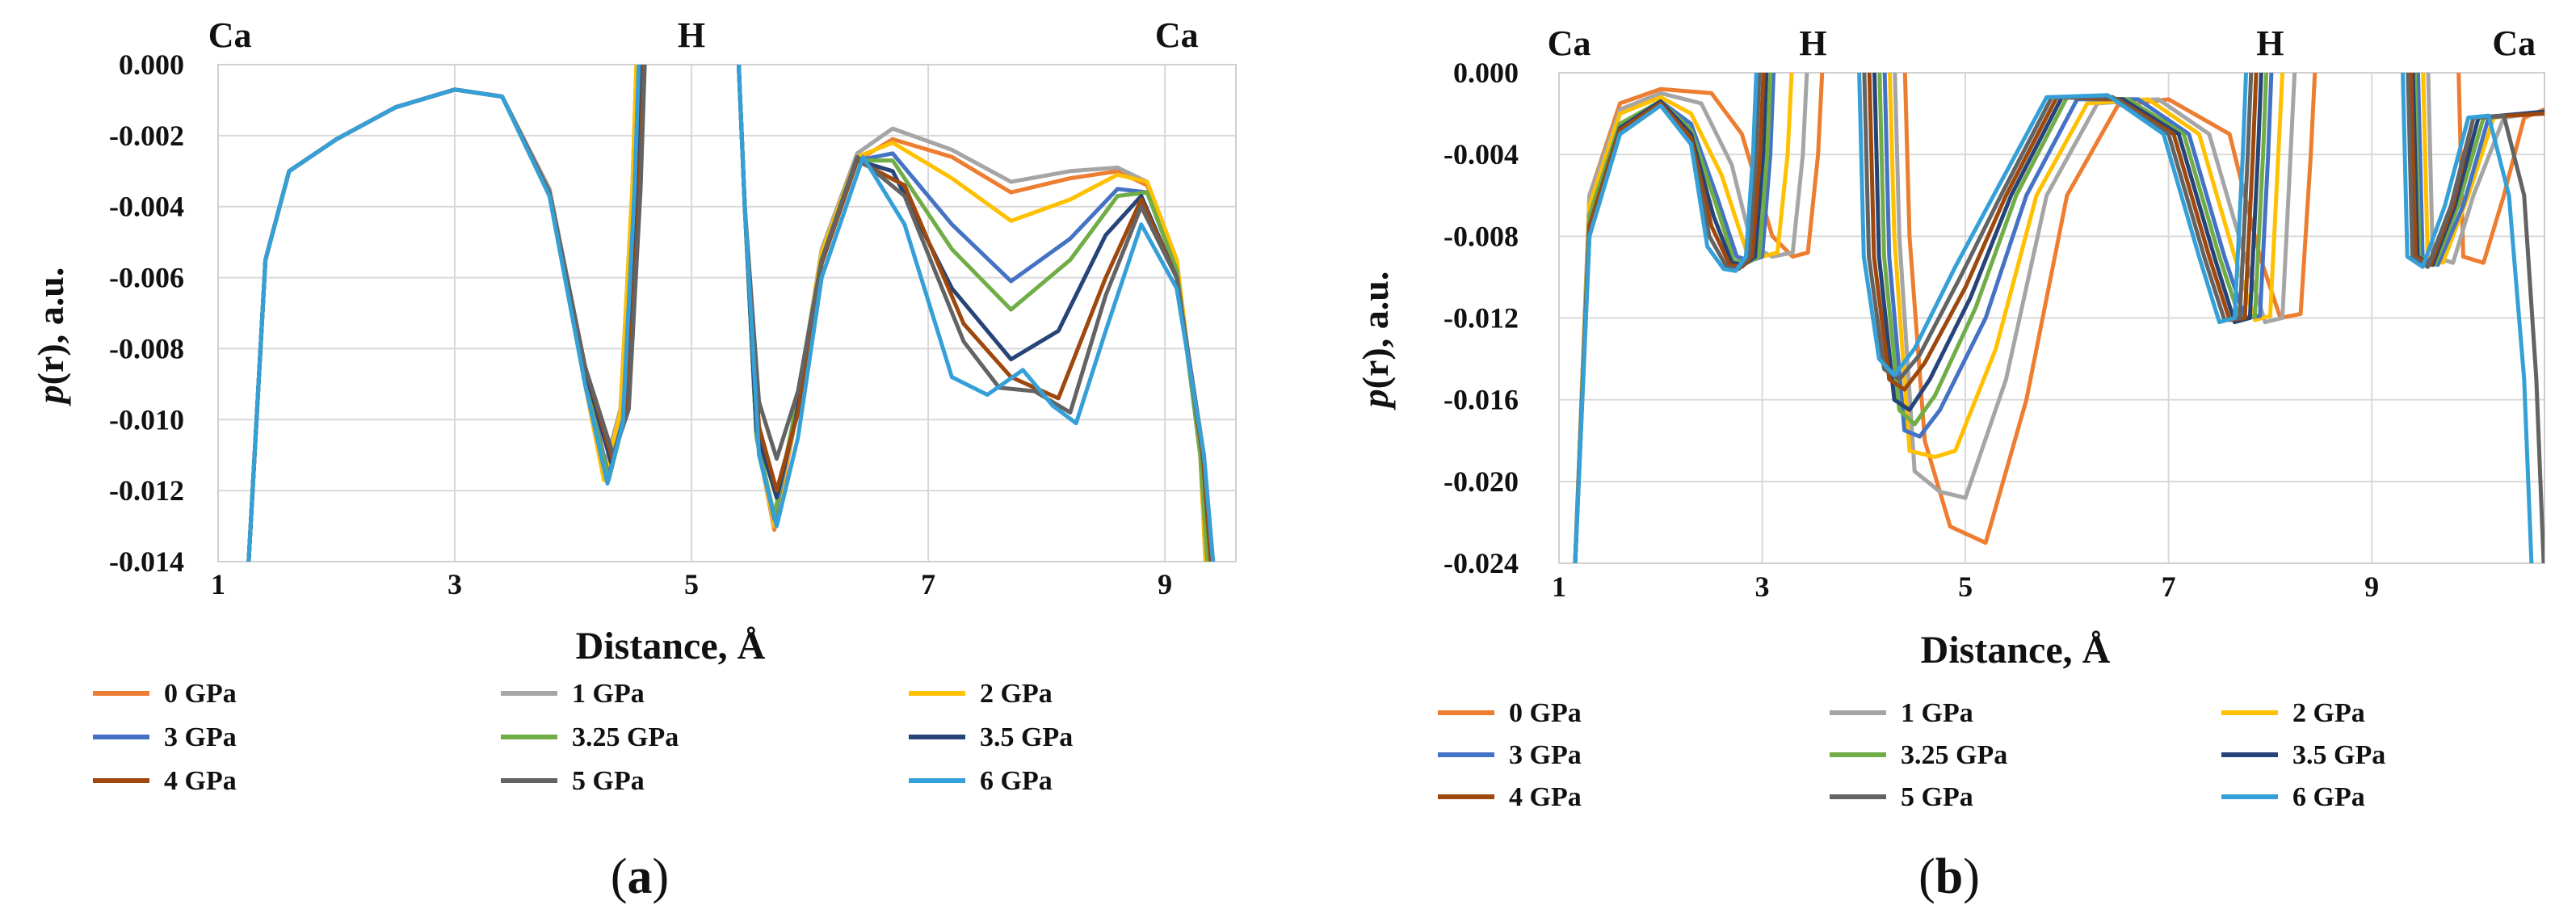  I want to click on legend-label: 4 GPa, so click(1545, 797).